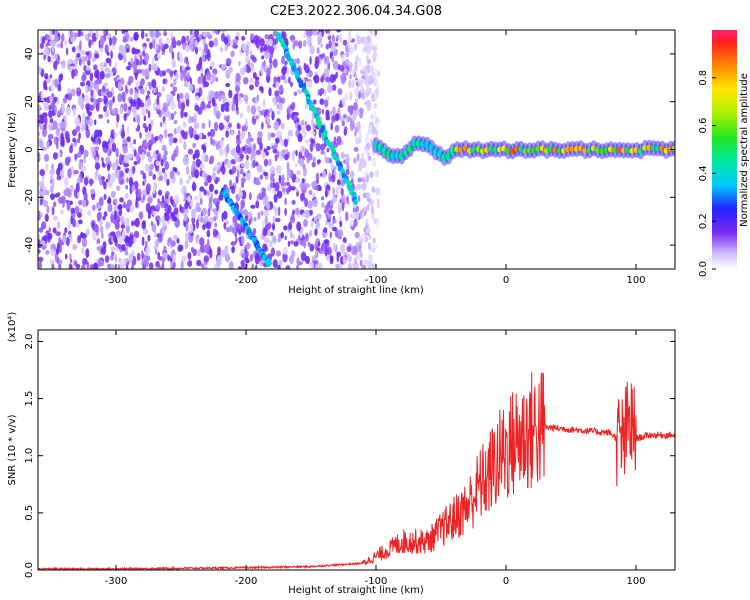 Image resolution: width=750 pixels, height=600 pixels. I want to click on x-tick-label: -300, so click(116, 280).